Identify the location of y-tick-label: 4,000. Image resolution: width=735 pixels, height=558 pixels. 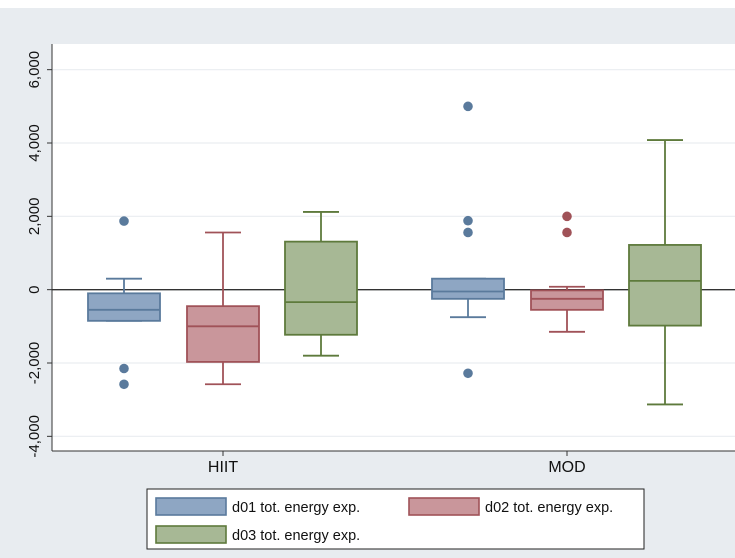
(34, 143).